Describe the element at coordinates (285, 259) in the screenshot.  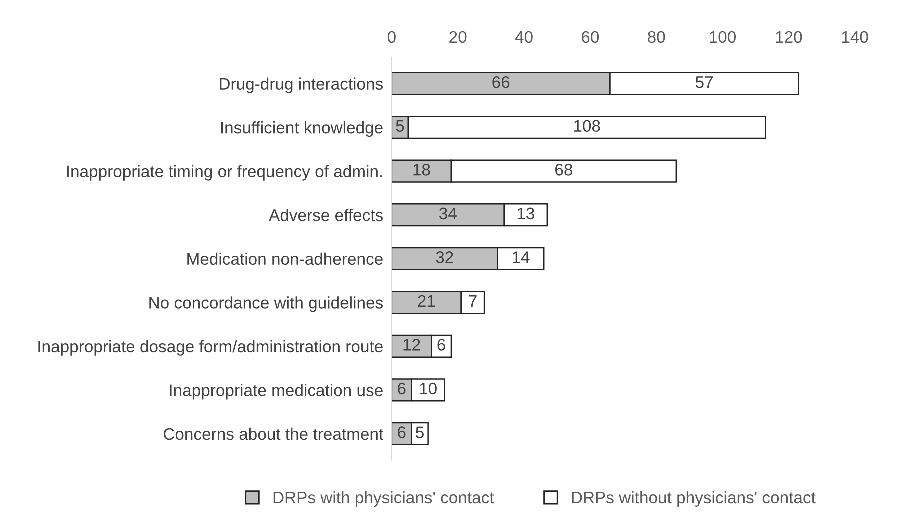
I see `y-tick-label: Medication non-adherence` at that location.